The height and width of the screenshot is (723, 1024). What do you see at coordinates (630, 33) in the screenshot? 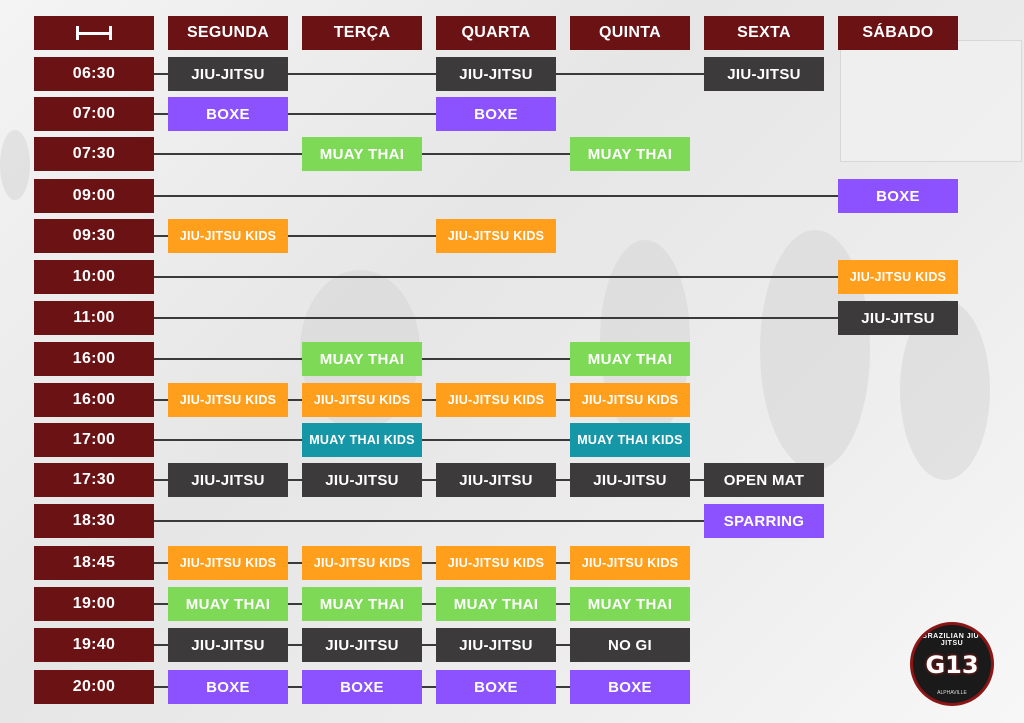
I see `day-header-3: QUINTA` at bounding box center [630, 33].